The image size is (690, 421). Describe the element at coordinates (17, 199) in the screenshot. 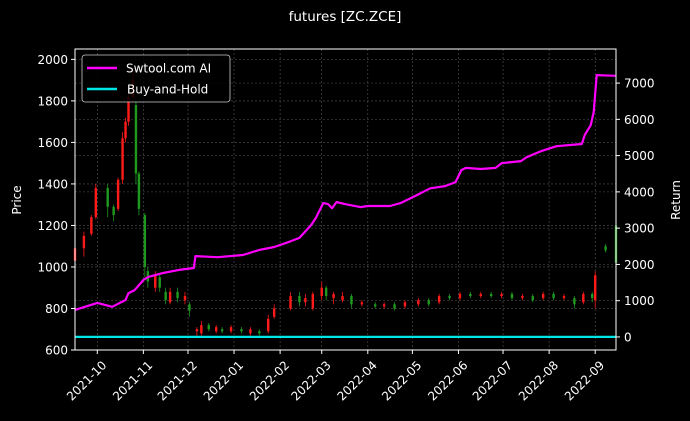

I see `y-axis-left-label: Price` at that location.